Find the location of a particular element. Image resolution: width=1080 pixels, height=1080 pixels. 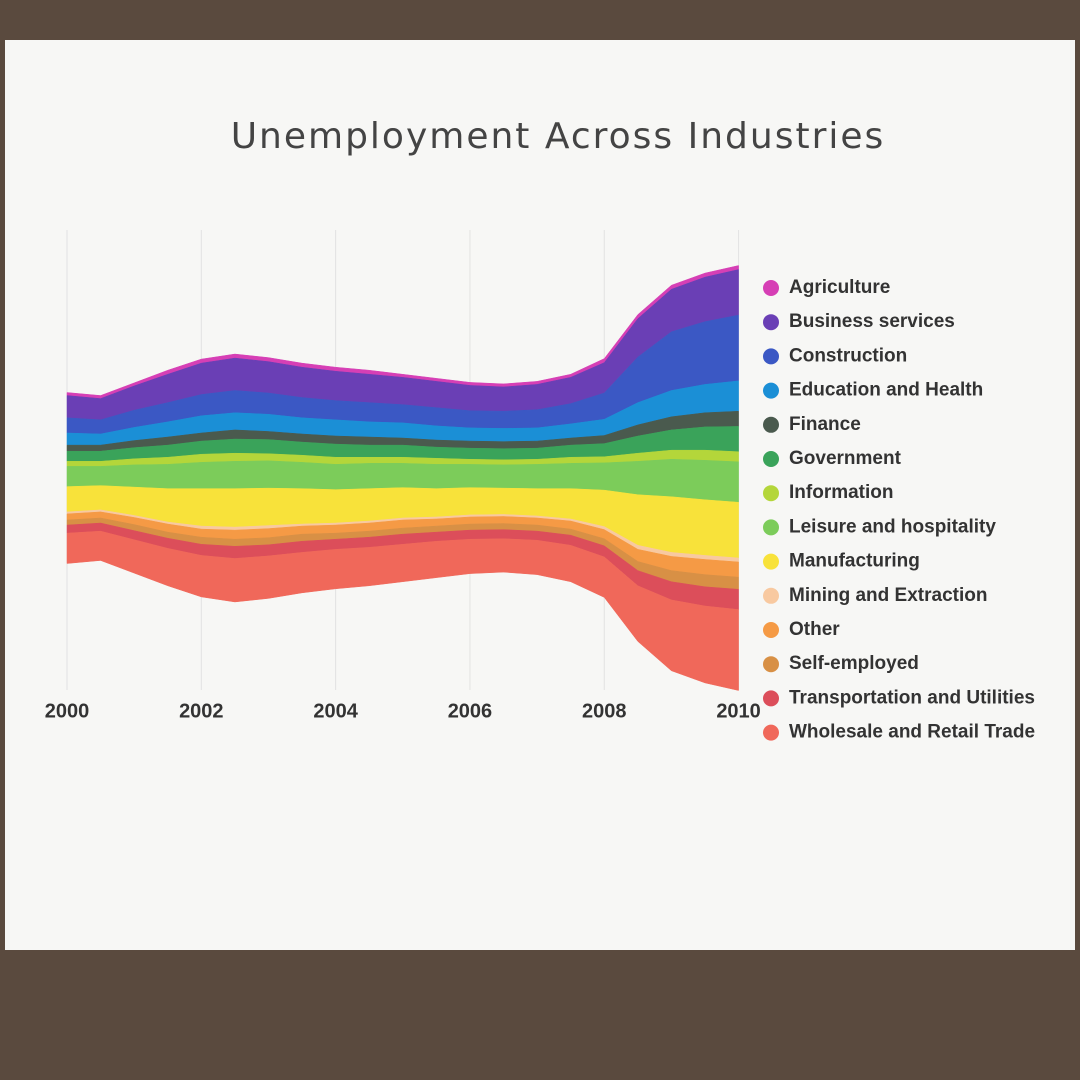

x-tick-label: 2002 is located at coordinates (201, 711).